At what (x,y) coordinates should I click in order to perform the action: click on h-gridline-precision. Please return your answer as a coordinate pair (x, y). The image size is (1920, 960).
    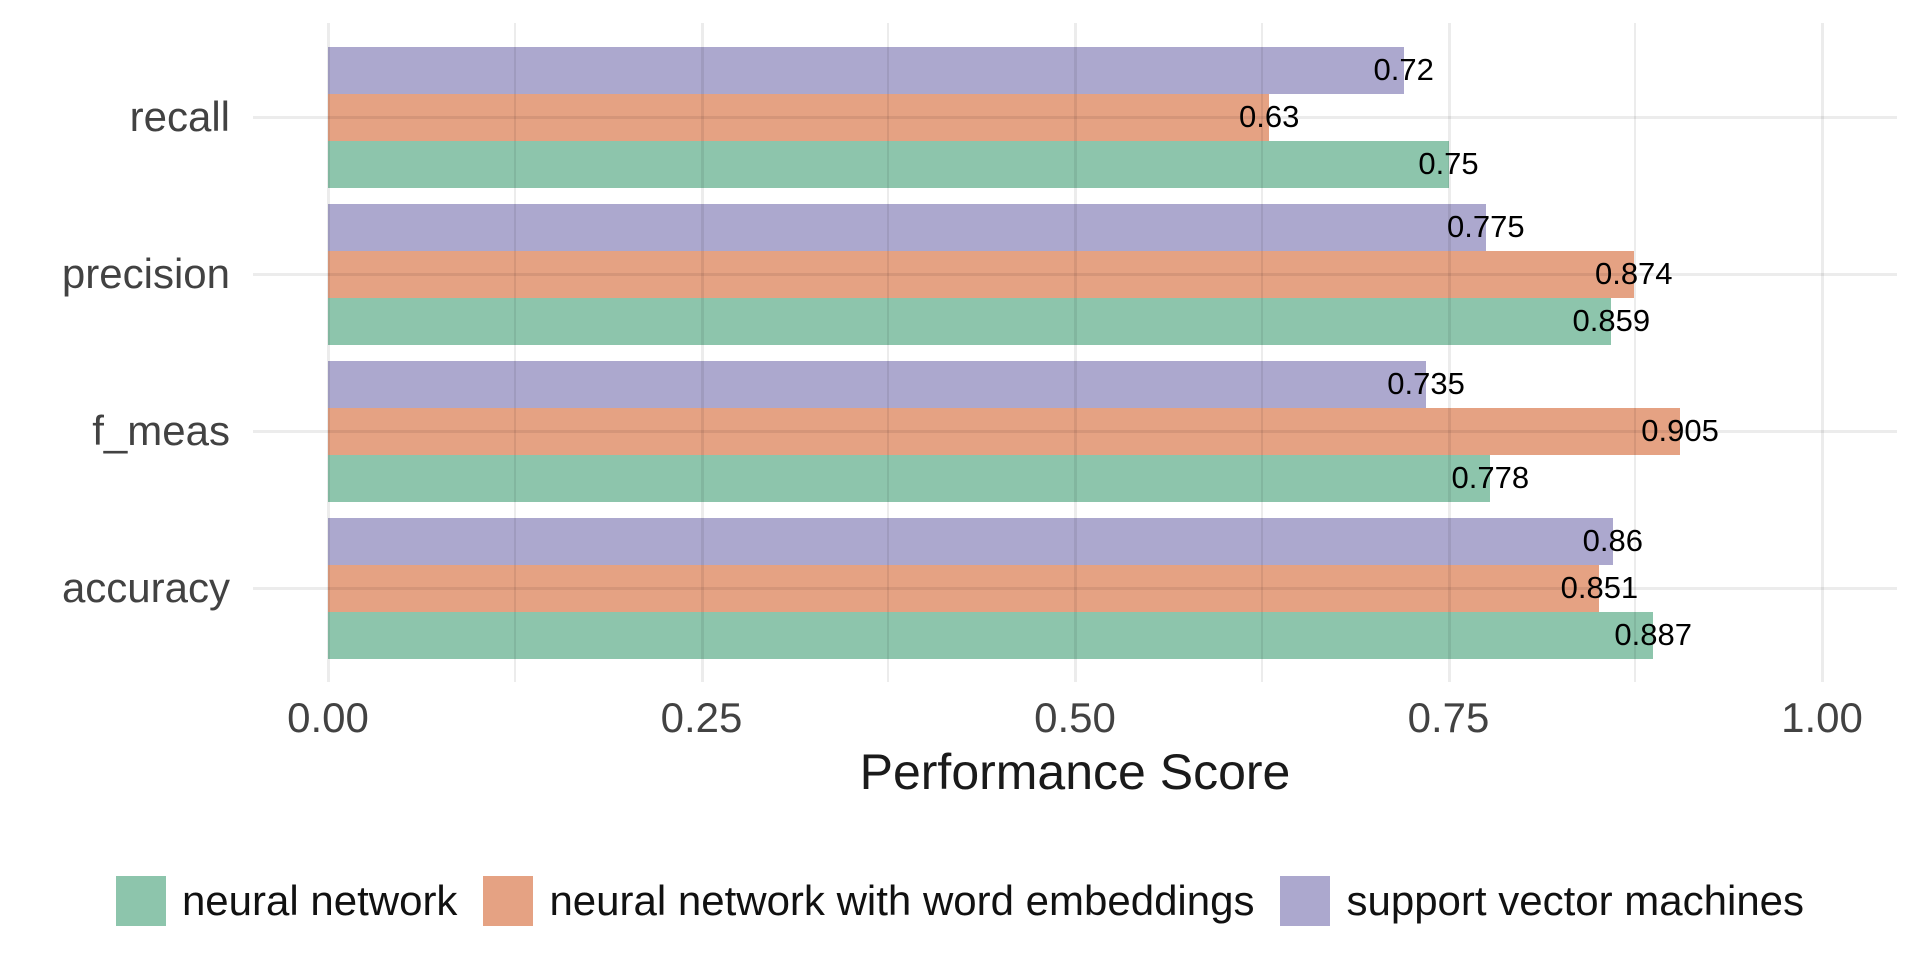
    Looking at the image, I should click on (1075, 274).